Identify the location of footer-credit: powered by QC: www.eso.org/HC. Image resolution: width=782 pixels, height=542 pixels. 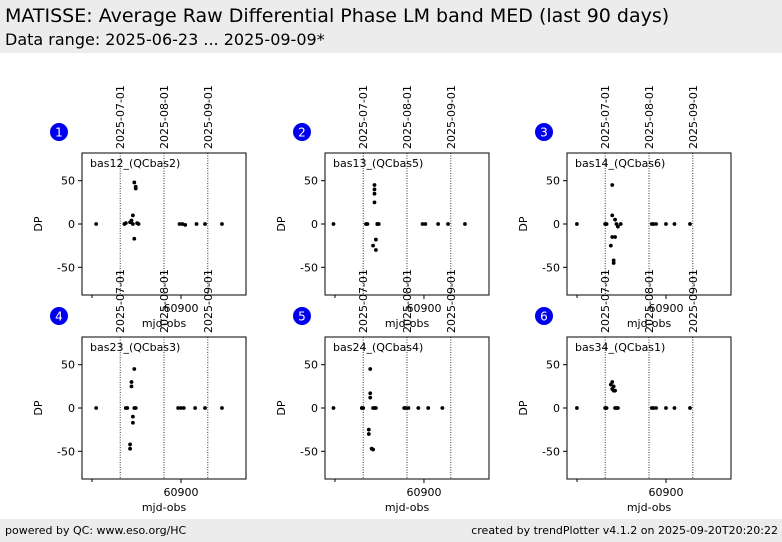
(96, 530).